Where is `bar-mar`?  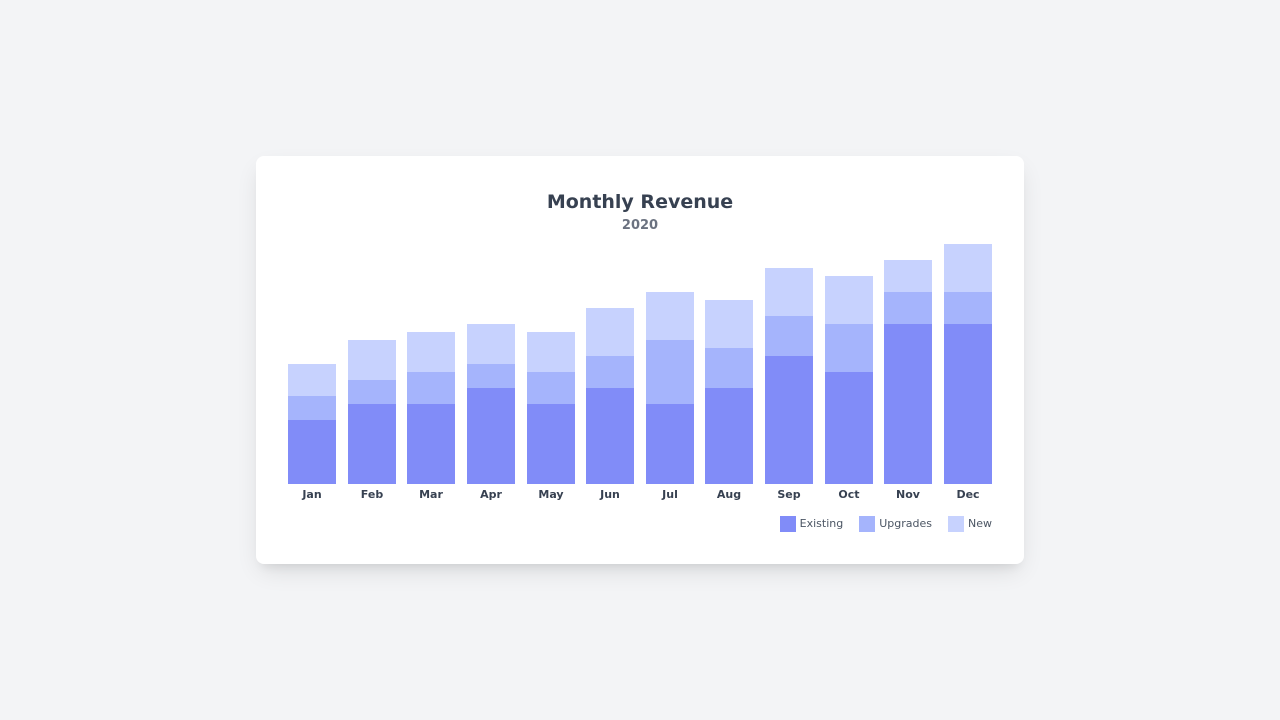 bar-mar is located at coordinates (431, 408).